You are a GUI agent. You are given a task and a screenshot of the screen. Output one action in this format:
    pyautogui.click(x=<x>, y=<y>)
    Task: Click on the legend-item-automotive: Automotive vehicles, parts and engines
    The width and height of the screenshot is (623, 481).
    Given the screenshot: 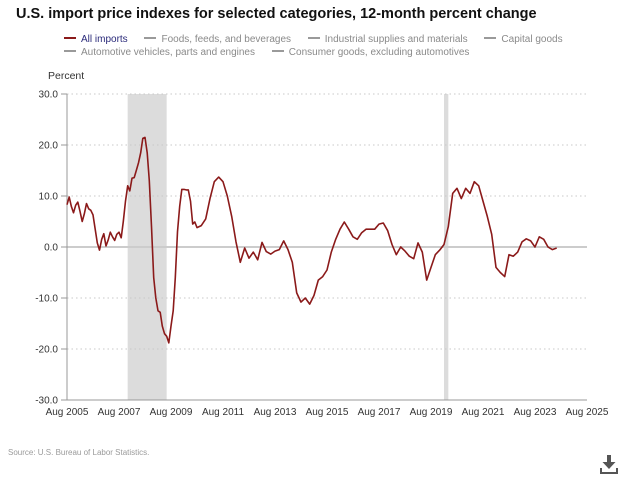 What is the action you would take?
    pyautogui.click(x=159, y=52)
    